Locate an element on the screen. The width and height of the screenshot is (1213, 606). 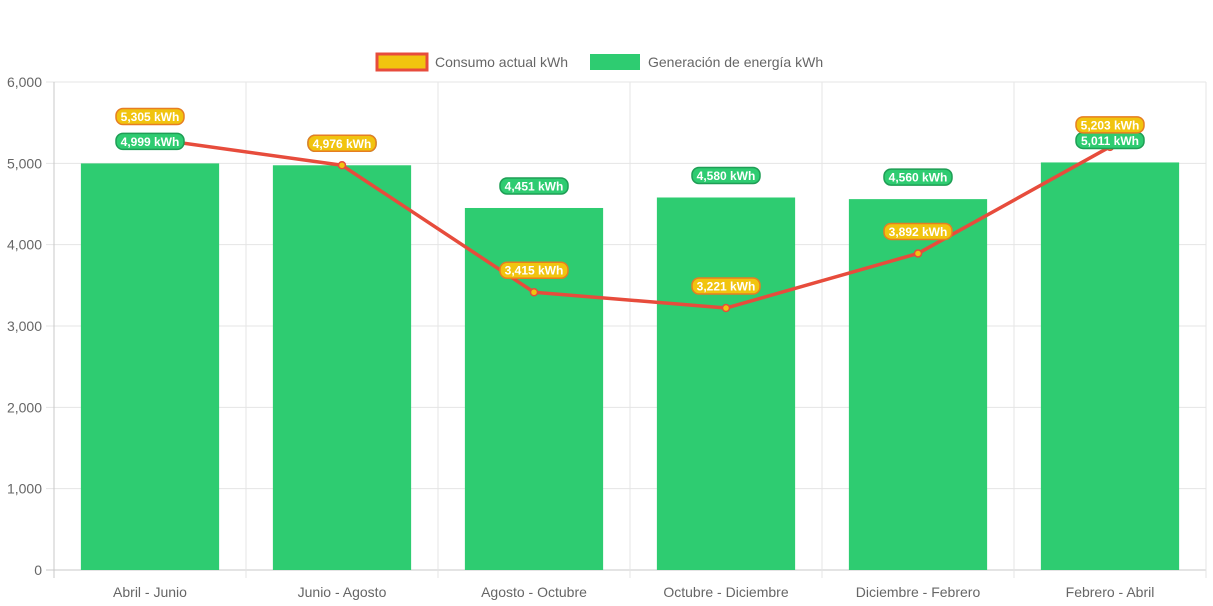
consumption-value-badge: 5,203 kWh is located at coordinates (1110, 125).